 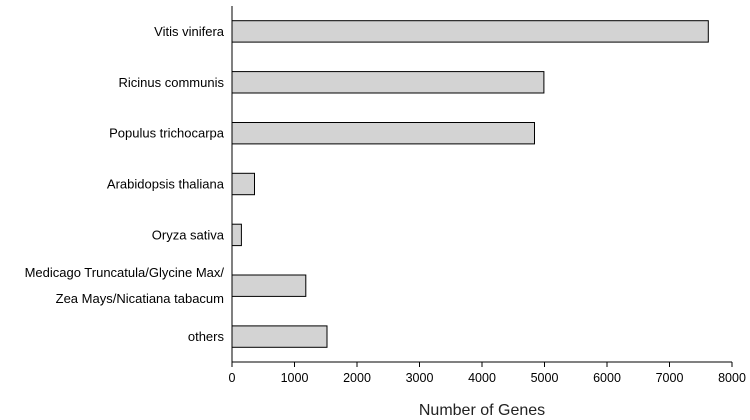 I want to click on x-tick-label-7: 7000, so click(x=670, y=378).